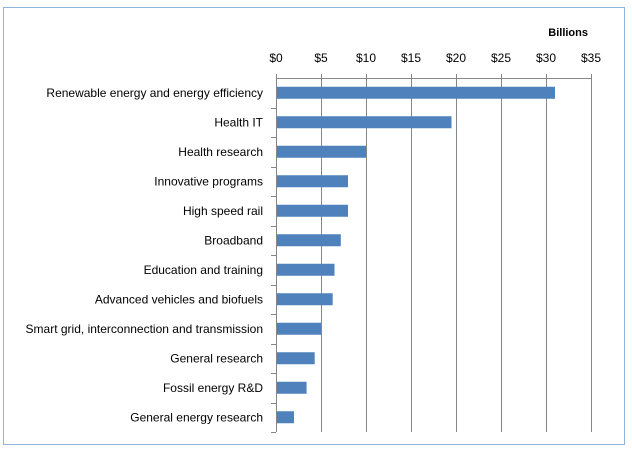 The width and height of the screenshot is (632, 456). I want to click on category-label: Innovative programs, so click(208, 181).